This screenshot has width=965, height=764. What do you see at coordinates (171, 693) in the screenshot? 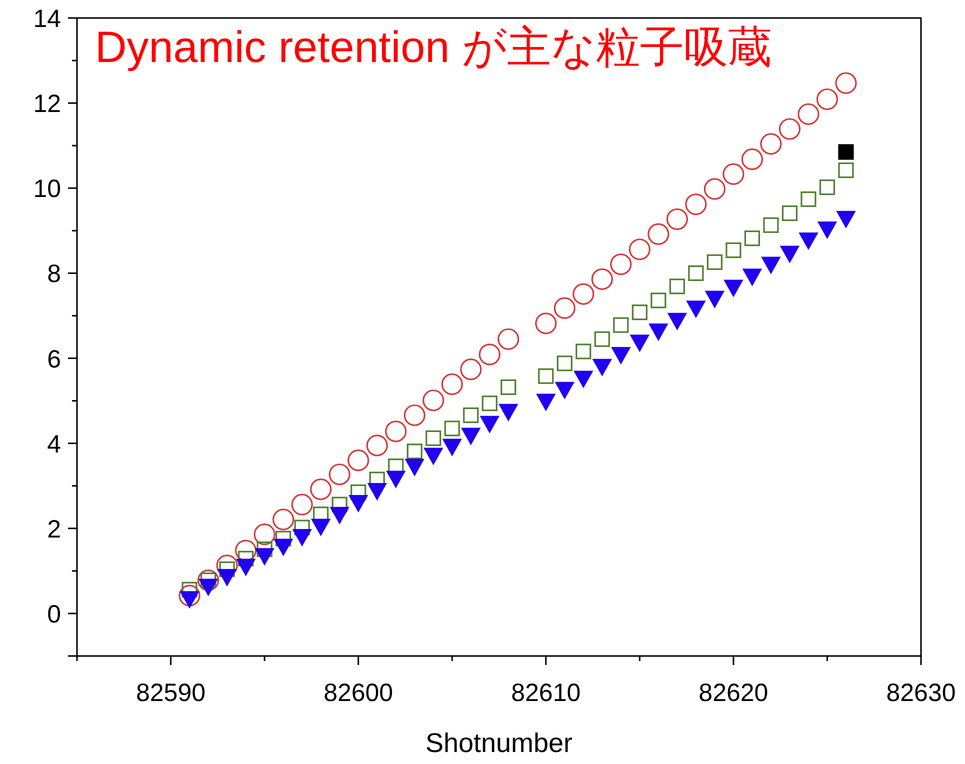
I see `x-tick-label: 82590` at bounding box center [171, 693].